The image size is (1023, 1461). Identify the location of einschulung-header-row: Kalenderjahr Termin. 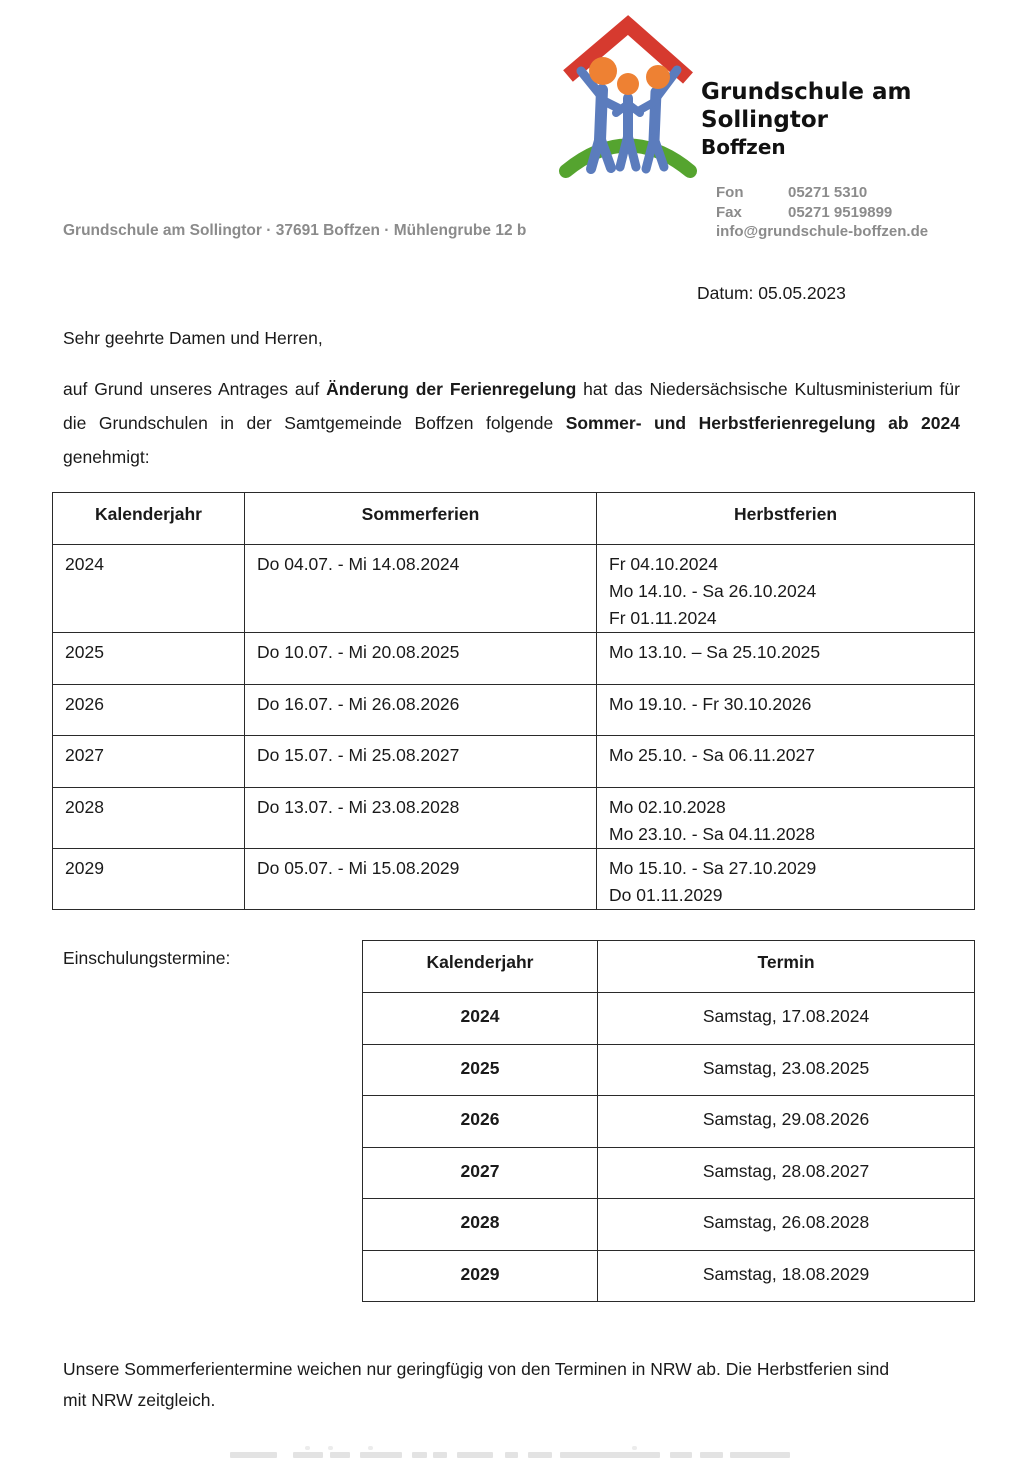
(668, 966).